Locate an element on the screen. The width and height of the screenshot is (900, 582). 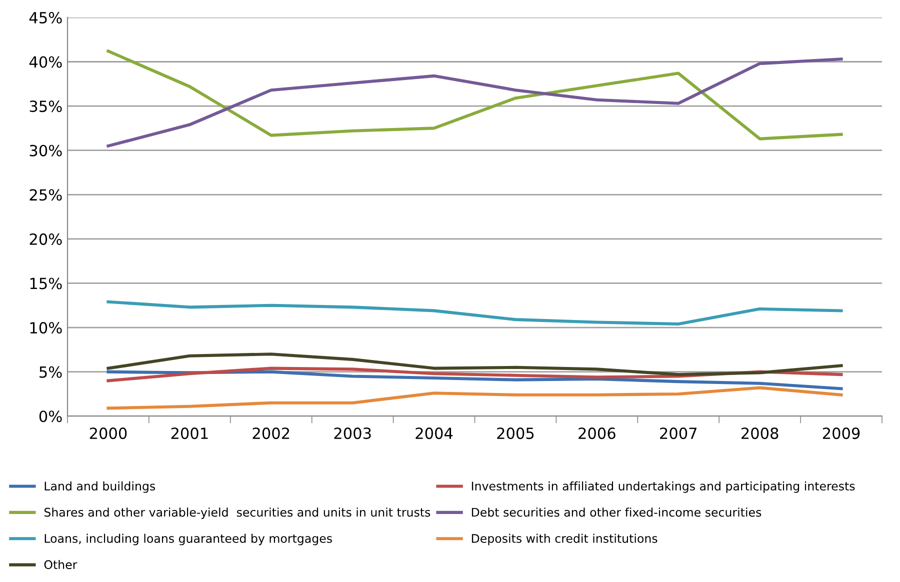
legend-label: Shares and other variable-yield securities and units in unit trusts is located at coordinates (237, 514).